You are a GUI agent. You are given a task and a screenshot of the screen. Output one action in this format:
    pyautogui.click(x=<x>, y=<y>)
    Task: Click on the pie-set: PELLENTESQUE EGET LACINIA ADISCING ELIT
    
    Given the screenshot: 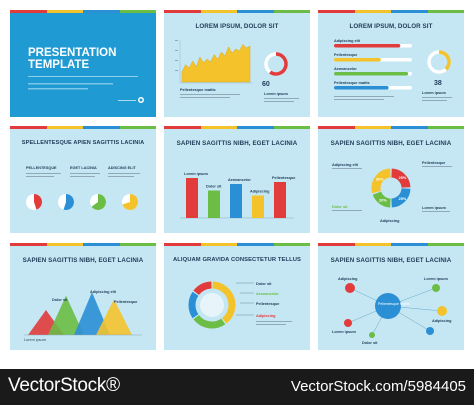 What is the action you would take?
    pyautogui.click(x=83, y=188)
    